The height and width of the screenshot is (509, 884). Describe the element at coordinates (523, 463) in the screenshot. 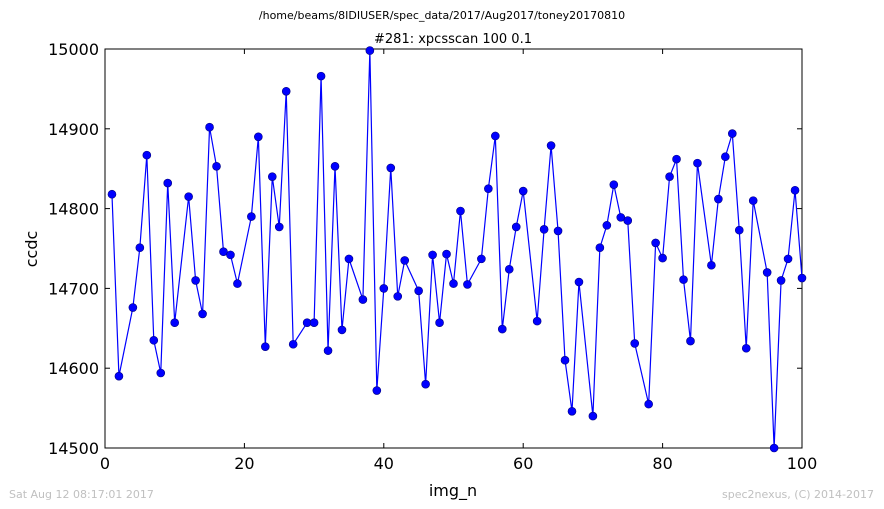

I see `x-tick-label: 60` at that location.